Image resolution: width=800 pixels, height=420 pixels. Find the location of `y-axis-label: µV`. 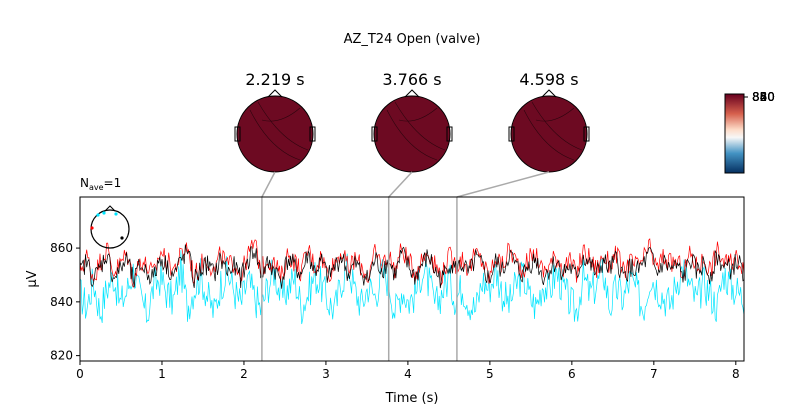

y-axis-label: µV is located at coordinates (32, 278).